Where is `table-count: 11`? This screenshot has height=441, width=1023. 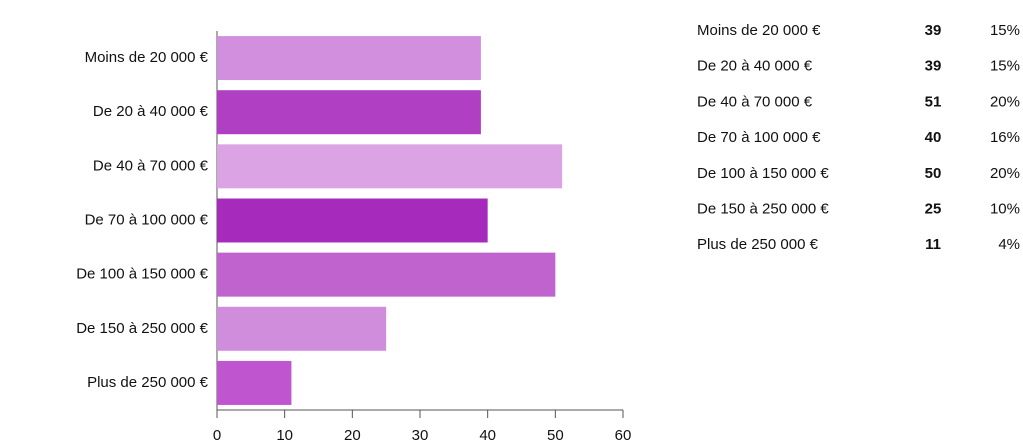
table-count: 11 is located at coordinates (933, 244).